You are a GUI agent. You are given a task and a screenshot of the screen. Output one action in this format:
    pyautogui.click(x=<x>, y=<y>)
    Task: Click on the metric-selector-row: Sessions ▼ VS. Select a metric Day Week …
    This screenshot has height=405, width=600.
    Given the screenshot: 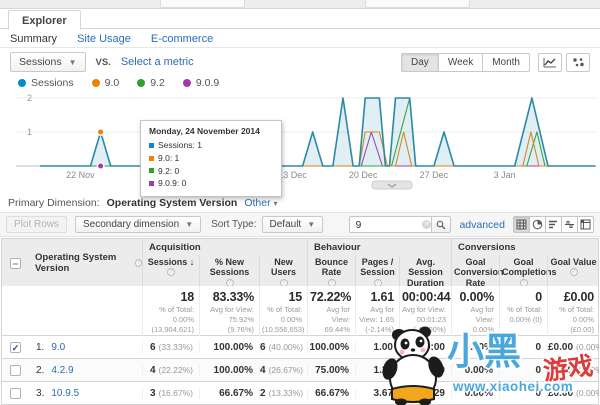 What is the action you would take?
    pyautogui.click(x=300, y=62)
    